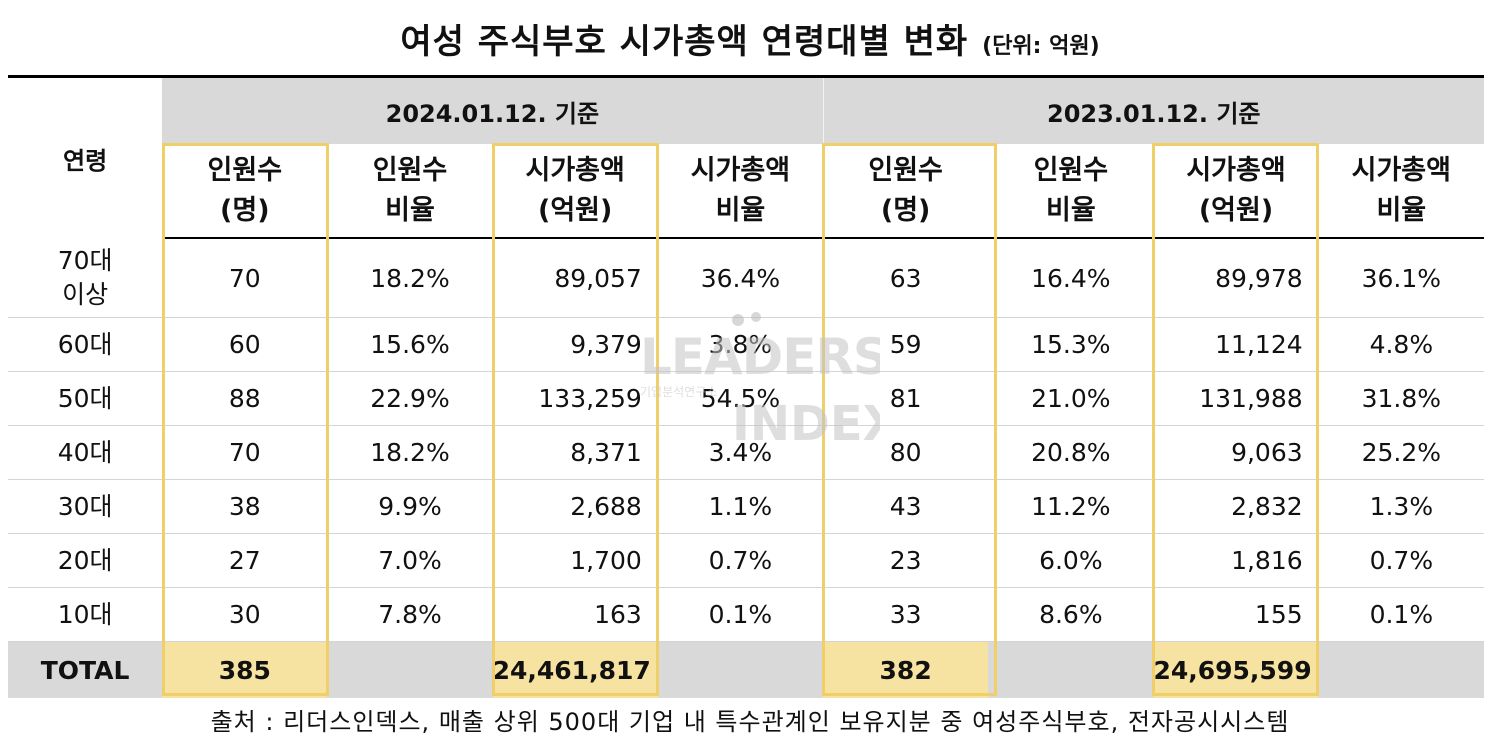 This screenshot has height=751, width=1500. What do you see at coordinates (85, 669) in the screenshot?
I see `total-label: TOTAL` at bounding box center [85, 669].